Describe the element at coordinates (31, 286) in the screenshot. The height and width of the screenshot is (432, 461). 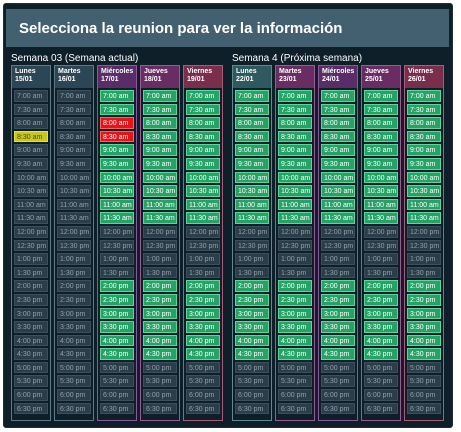
I see `time-slot-past: 2:00 pm` at that location.